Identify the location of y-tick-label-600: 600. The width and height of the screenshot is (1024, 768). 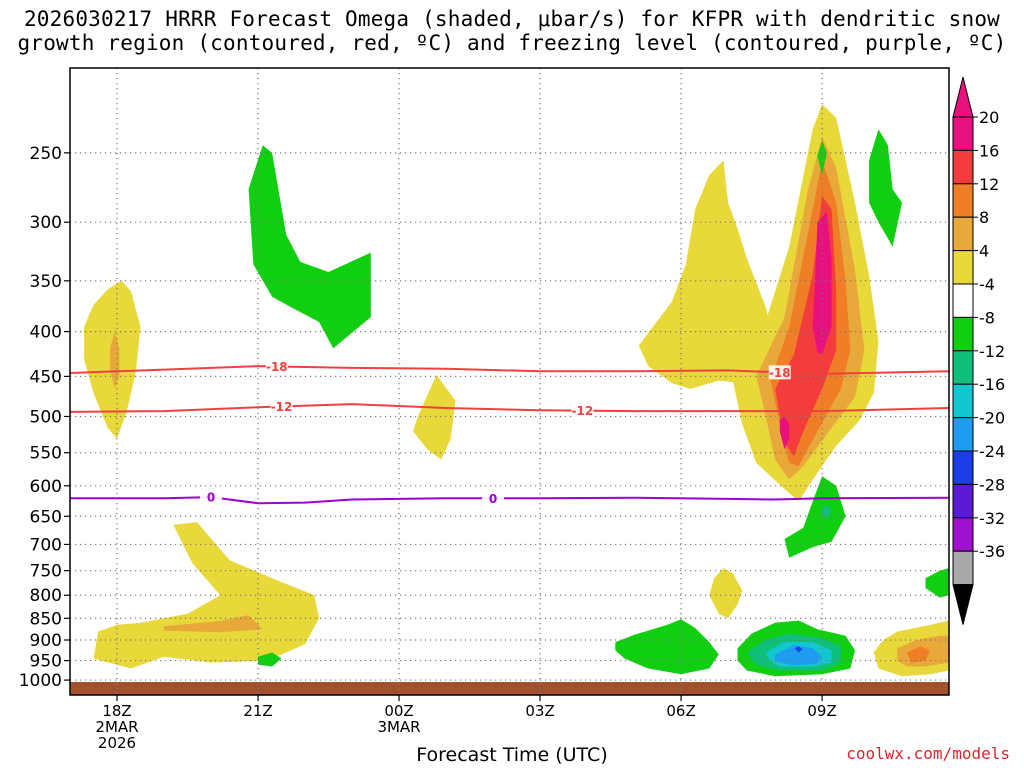
(46, 487).